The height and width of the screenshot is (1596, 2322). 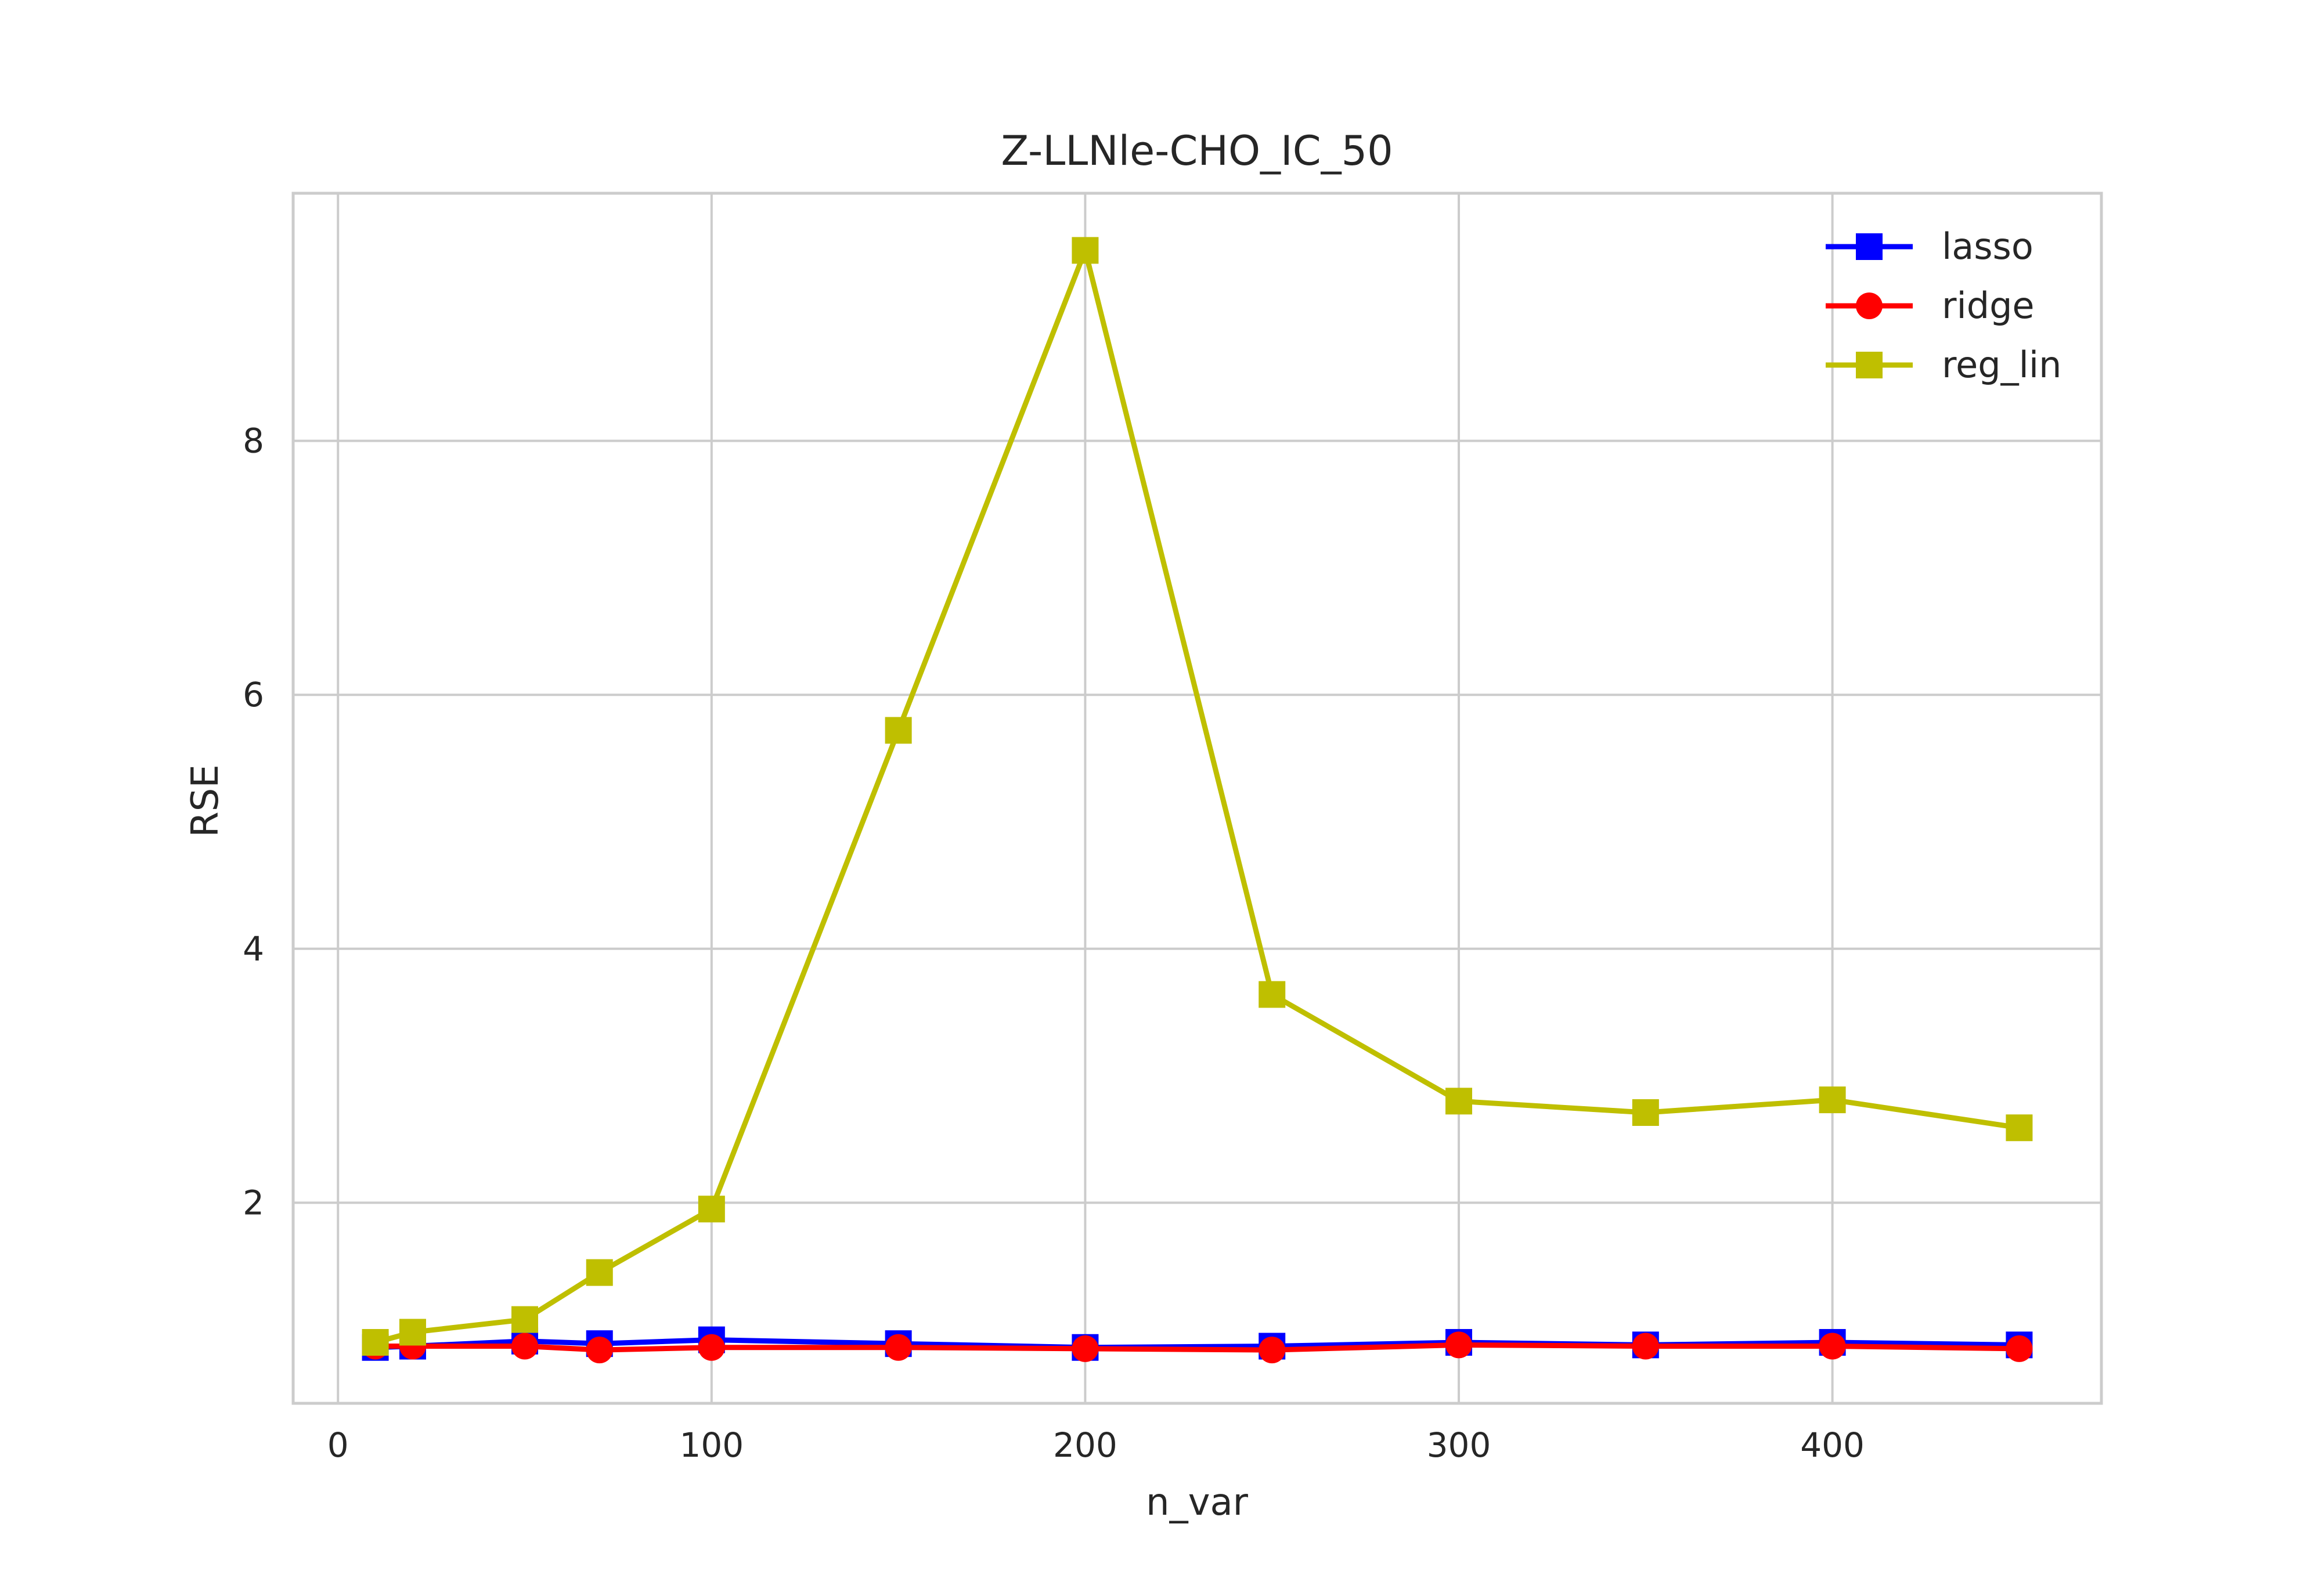 I want to click on chart-title: Z-LLNle-CHO_IC_50, so click(x=1197, y=151).